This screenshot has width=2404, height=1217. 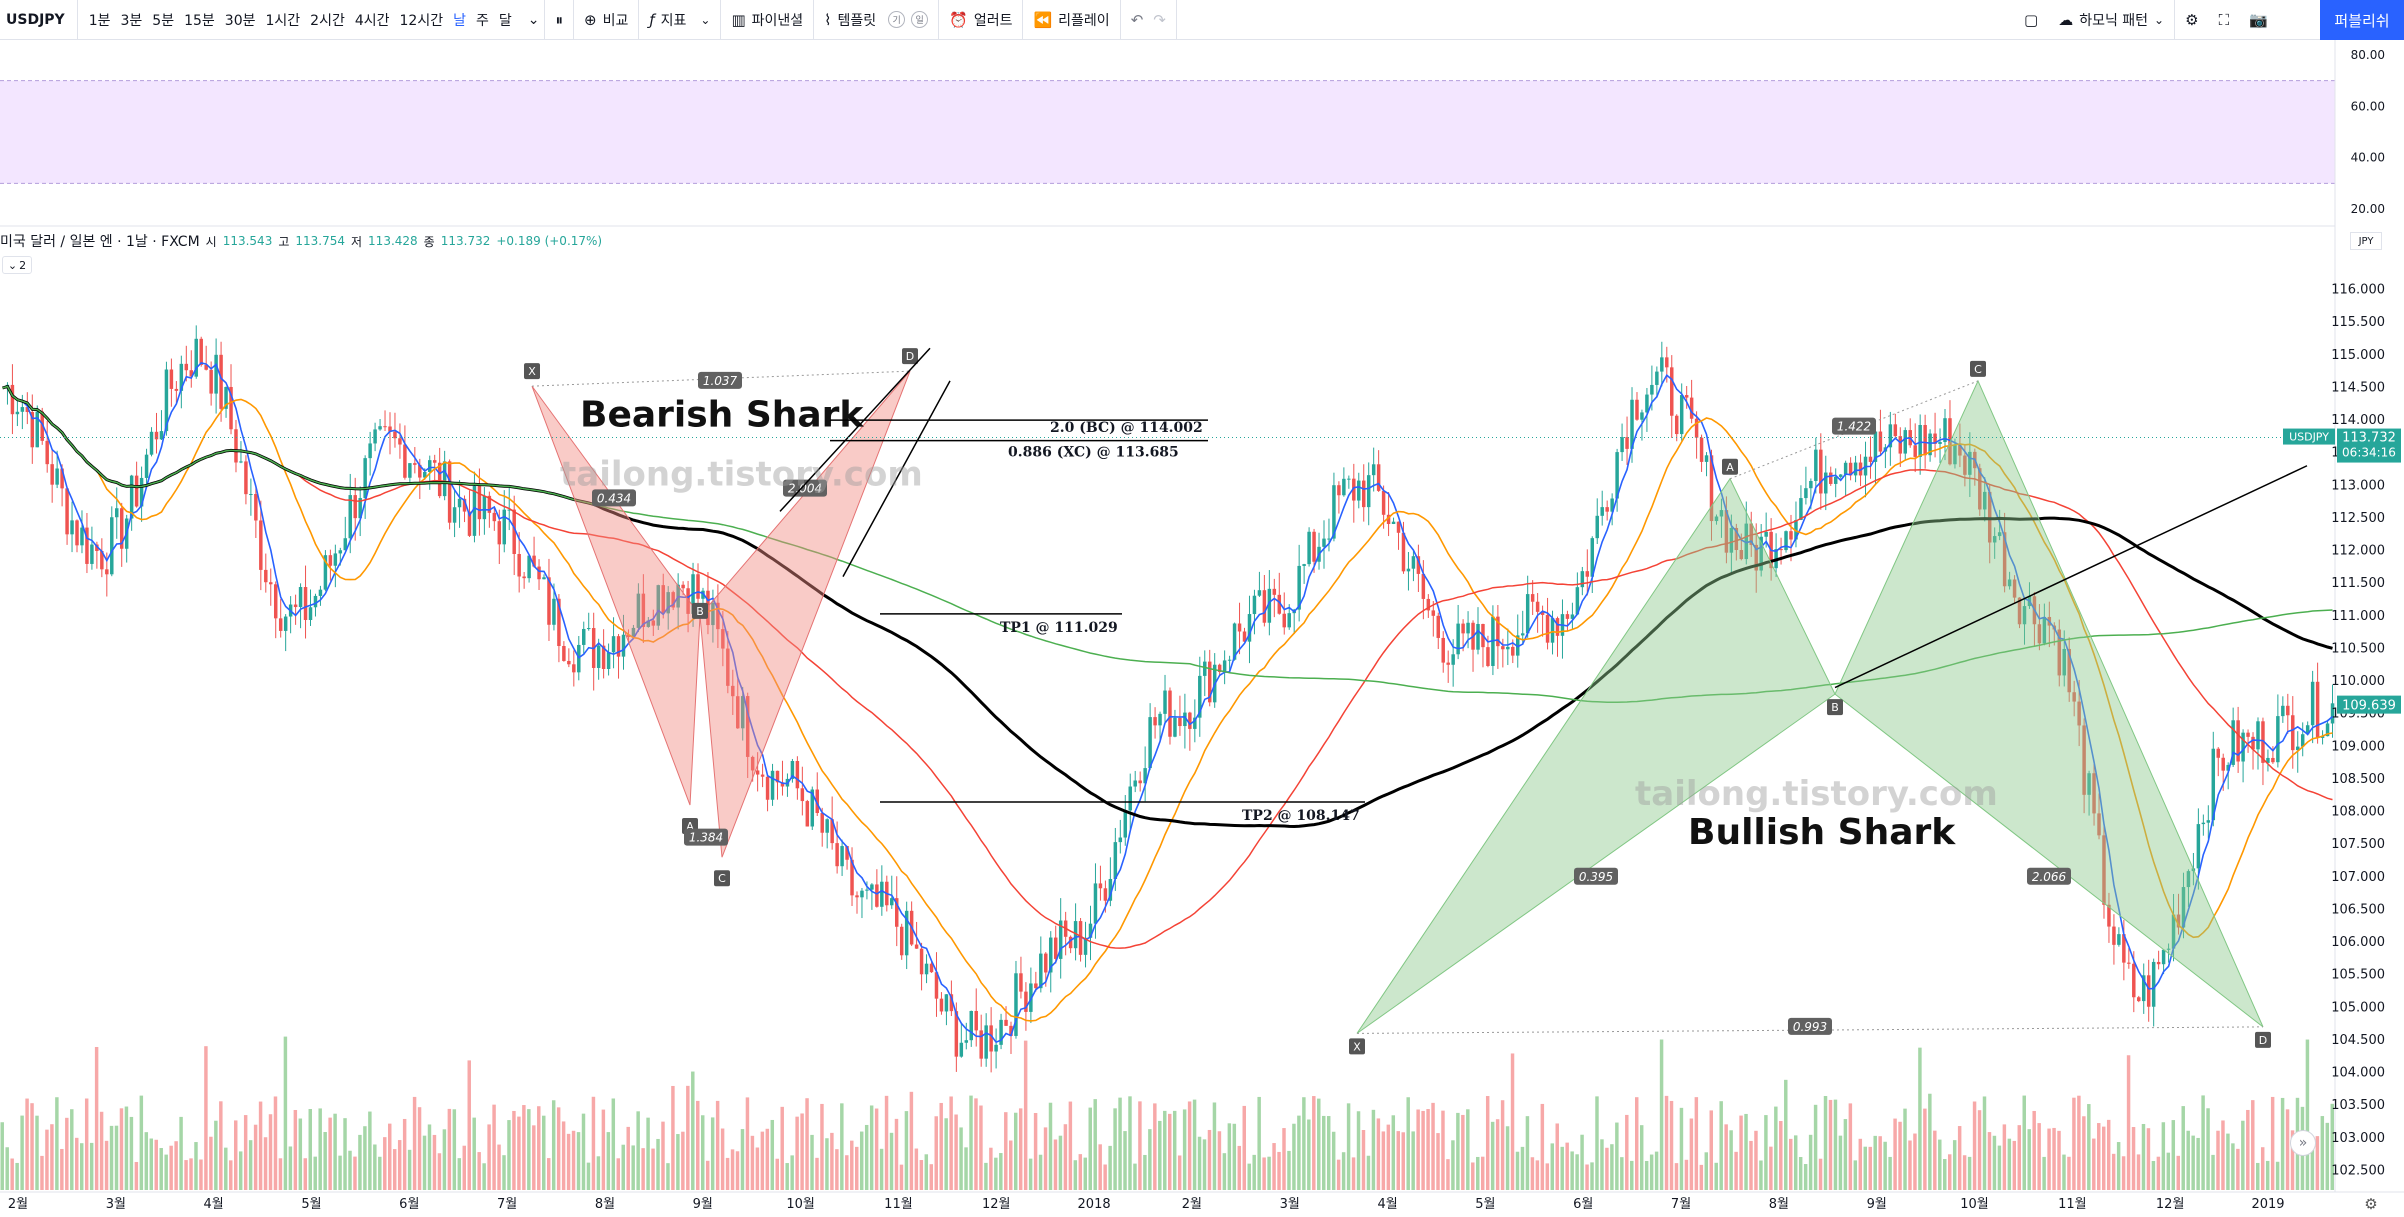 I want to click on ratio-label: 2.066, so click(x=2049, y=877).